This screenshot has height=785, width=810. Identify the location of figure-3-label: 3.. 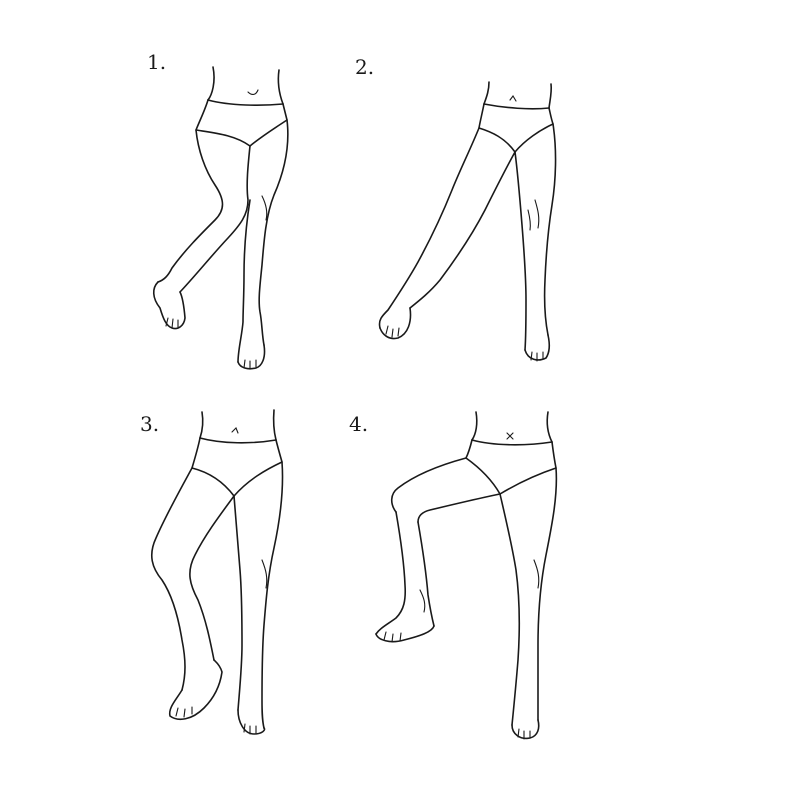
(150, 424).